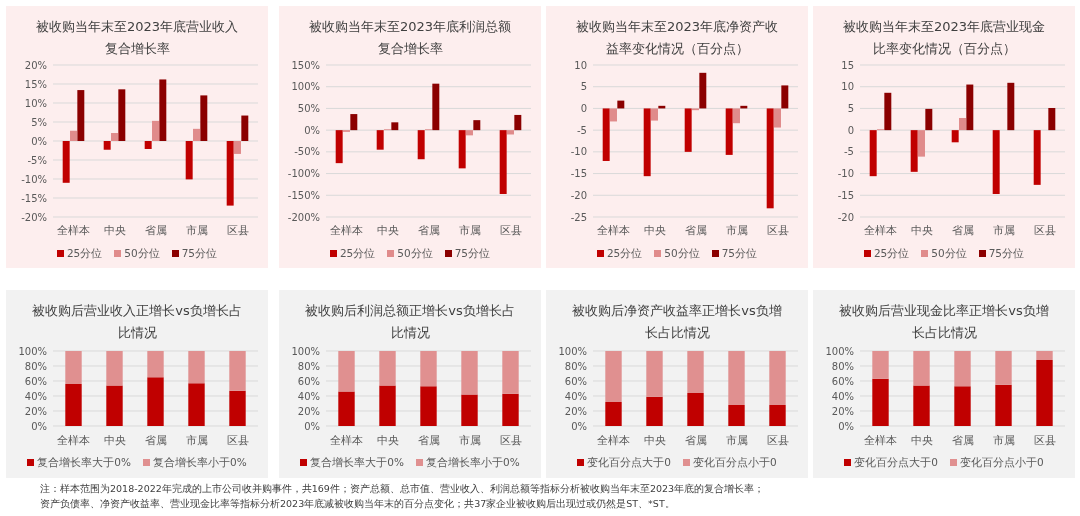  Describe the element at coordinates (34, 179) in the screenshot. I see `y-tick-label: -10%` at that location.